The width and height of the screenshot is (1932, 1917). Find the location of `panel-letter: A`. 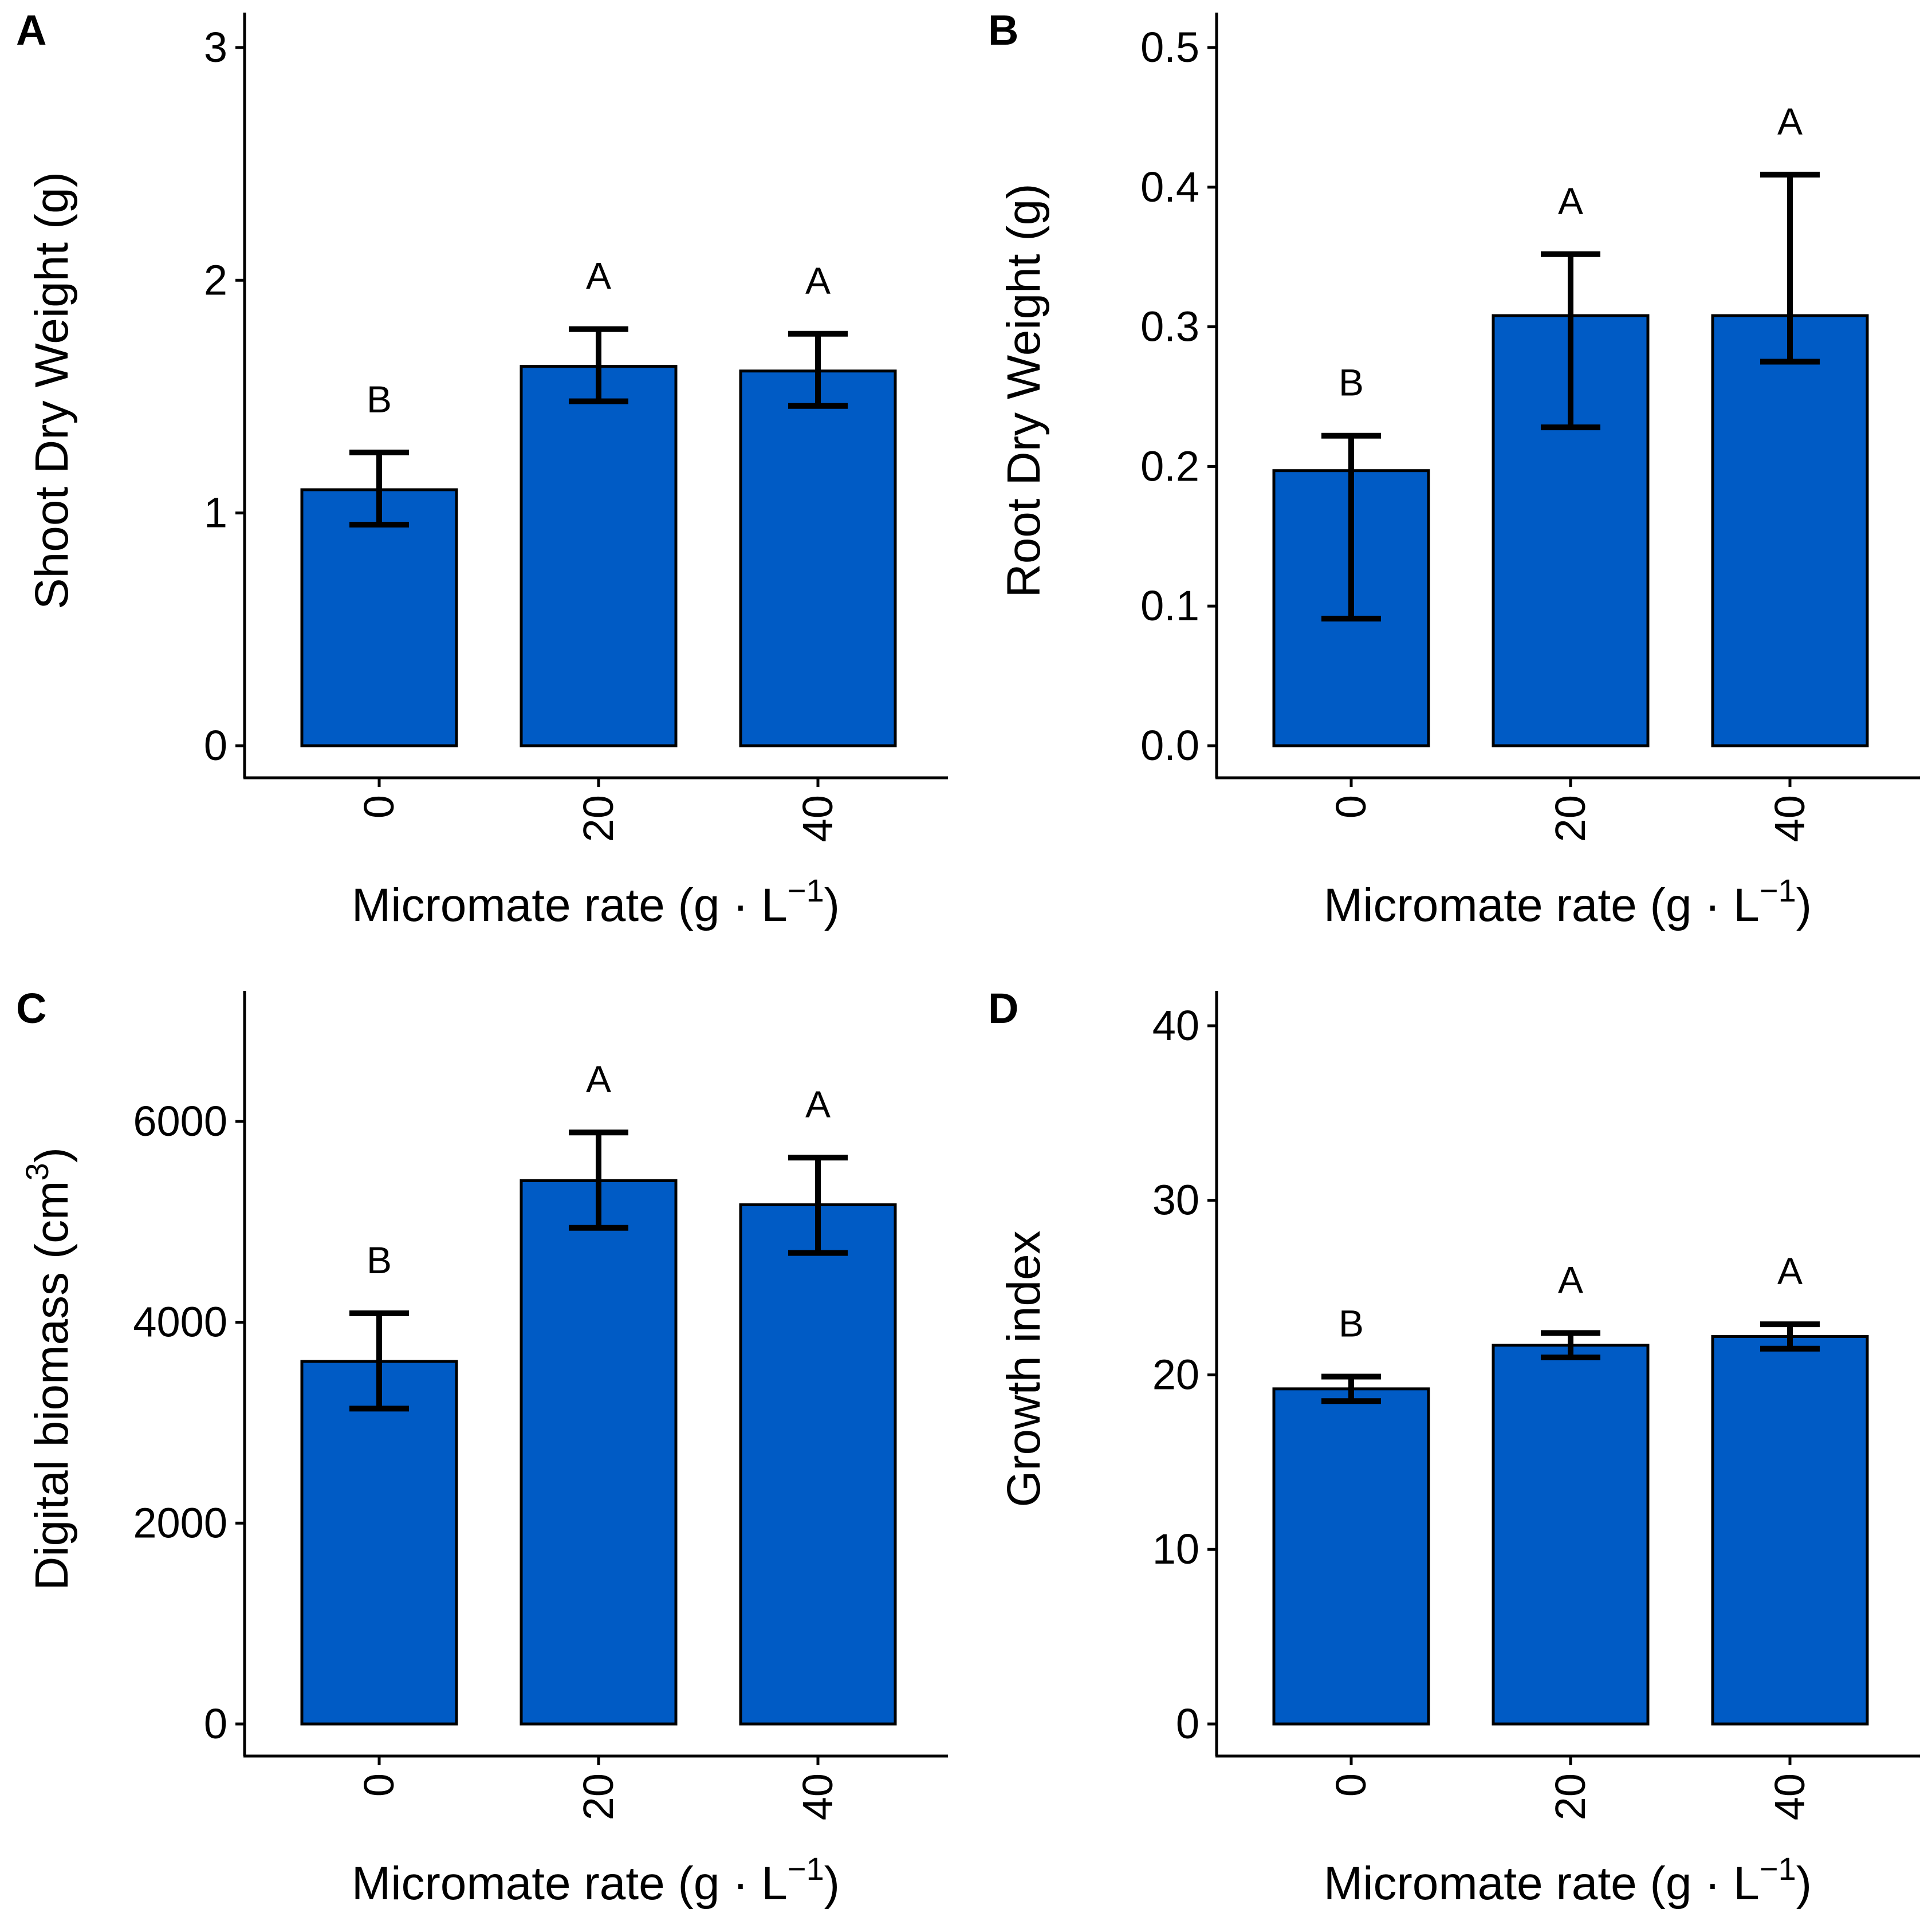

panel-letter: A is located at coordinates (31, 30).